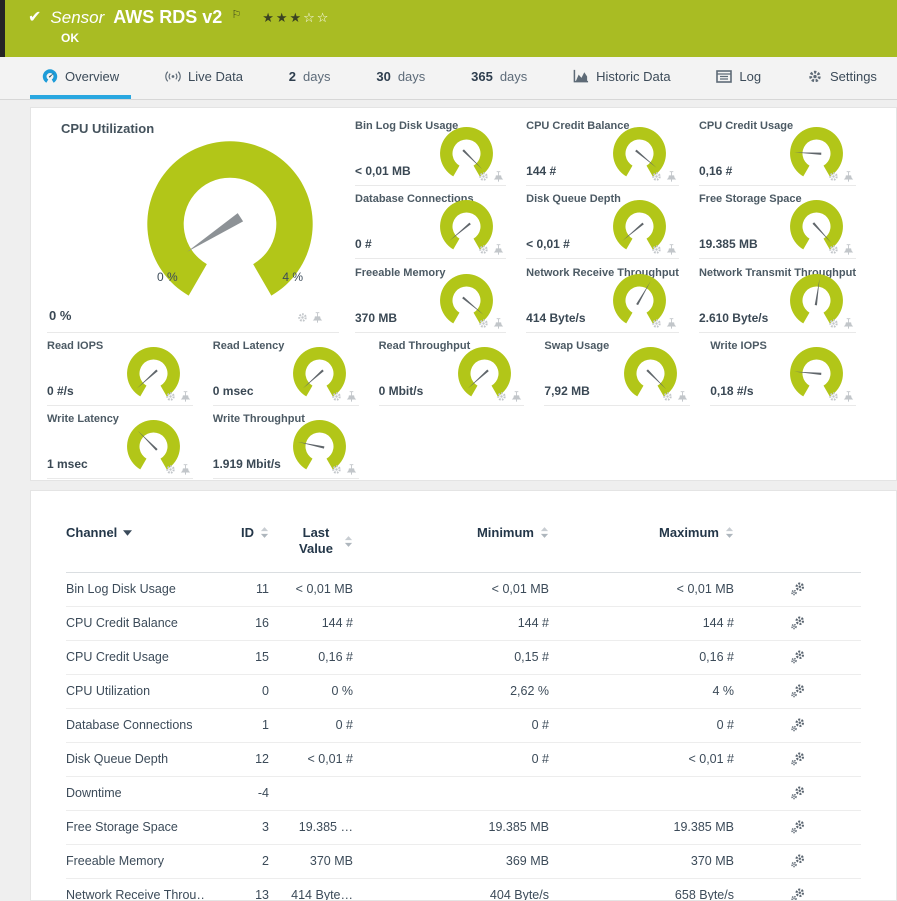 Image resolution: width=897 pixels, height=901 pixels. I want to click on stars-filled: ★★★, so click(283, 17).